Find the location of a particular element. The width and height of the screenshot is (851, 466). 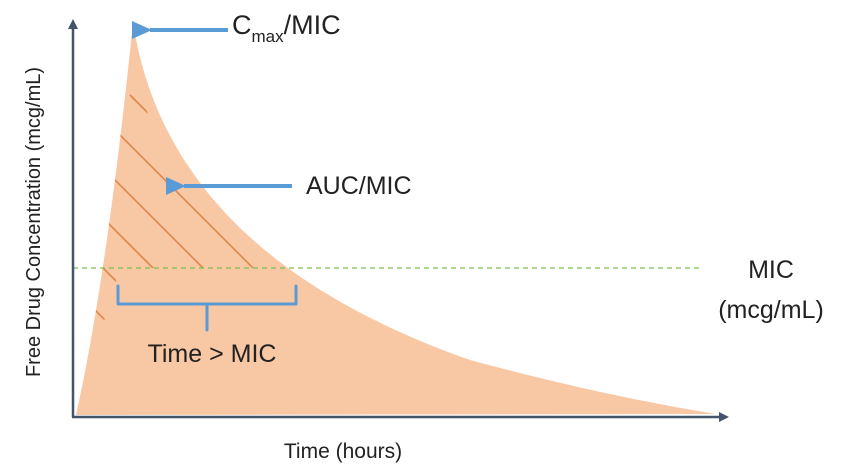

mic-label: MIC is located at coordinates (771, 270).